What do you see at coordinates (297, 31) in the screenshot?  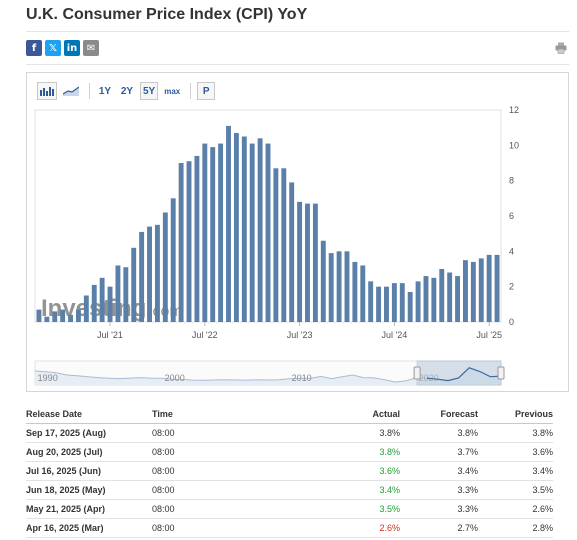 I see `title-divider` at bounding box center [297, 31].